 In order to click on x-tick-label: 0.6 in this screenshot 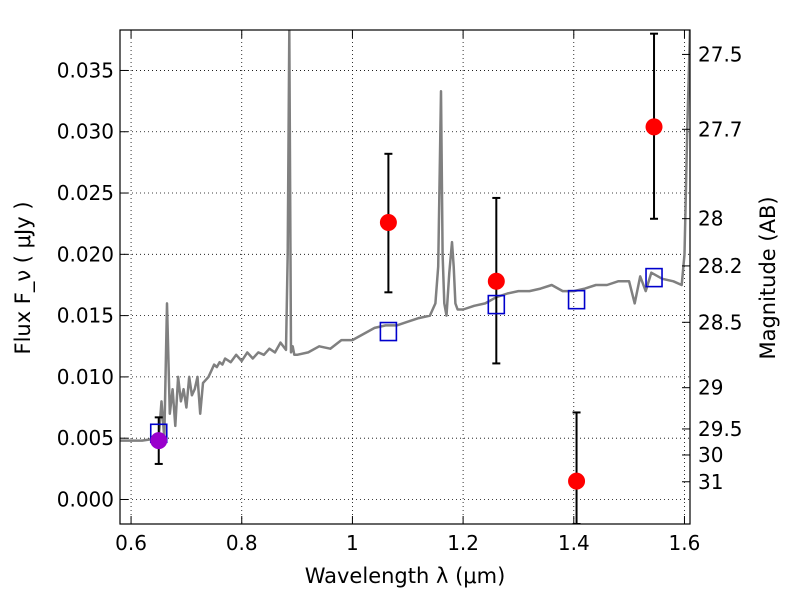, I will do `click(131, 543)`.